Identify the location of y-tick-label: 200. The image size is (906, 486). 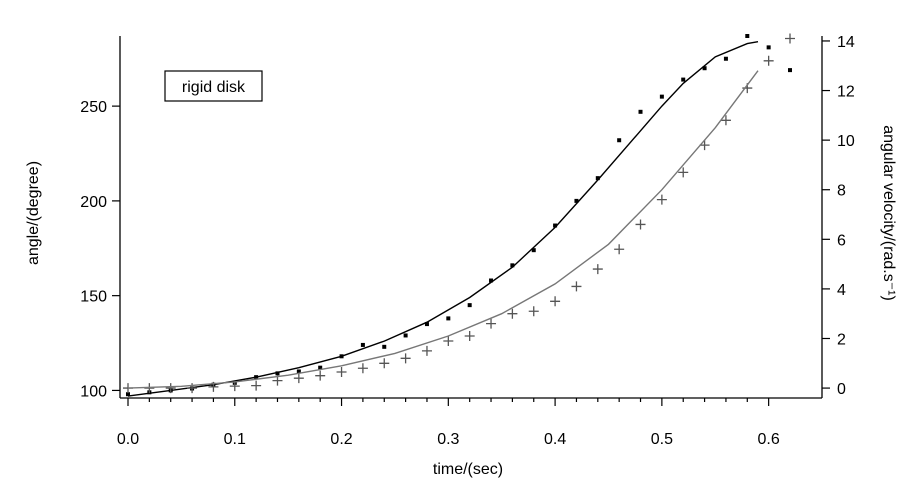
(93, 202).